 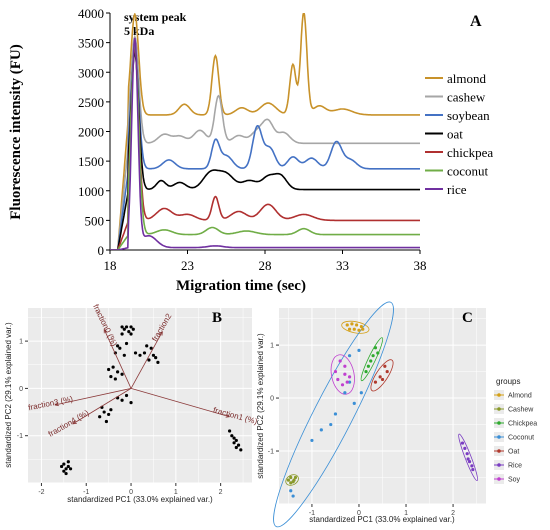 I want to click on panel-a-y-tick-label: 3000, so click(x=91, y=72).